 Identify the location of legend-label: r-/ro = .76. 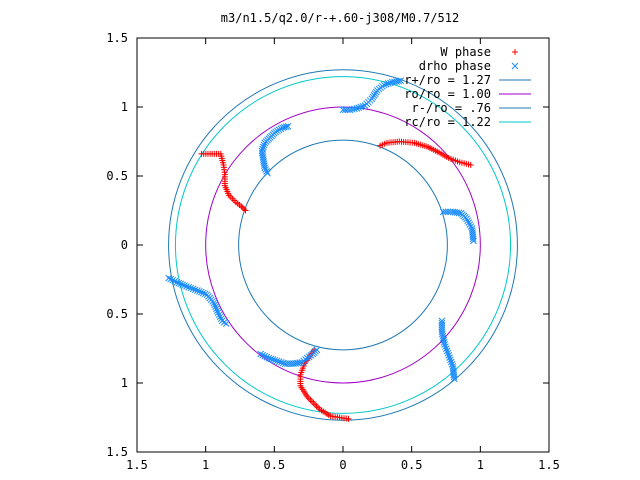
(451, 108).